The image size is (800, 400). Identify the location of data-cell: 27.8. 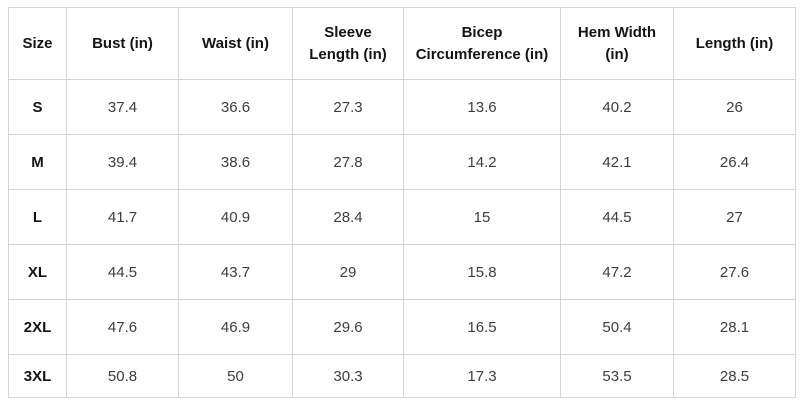
(348, 162).